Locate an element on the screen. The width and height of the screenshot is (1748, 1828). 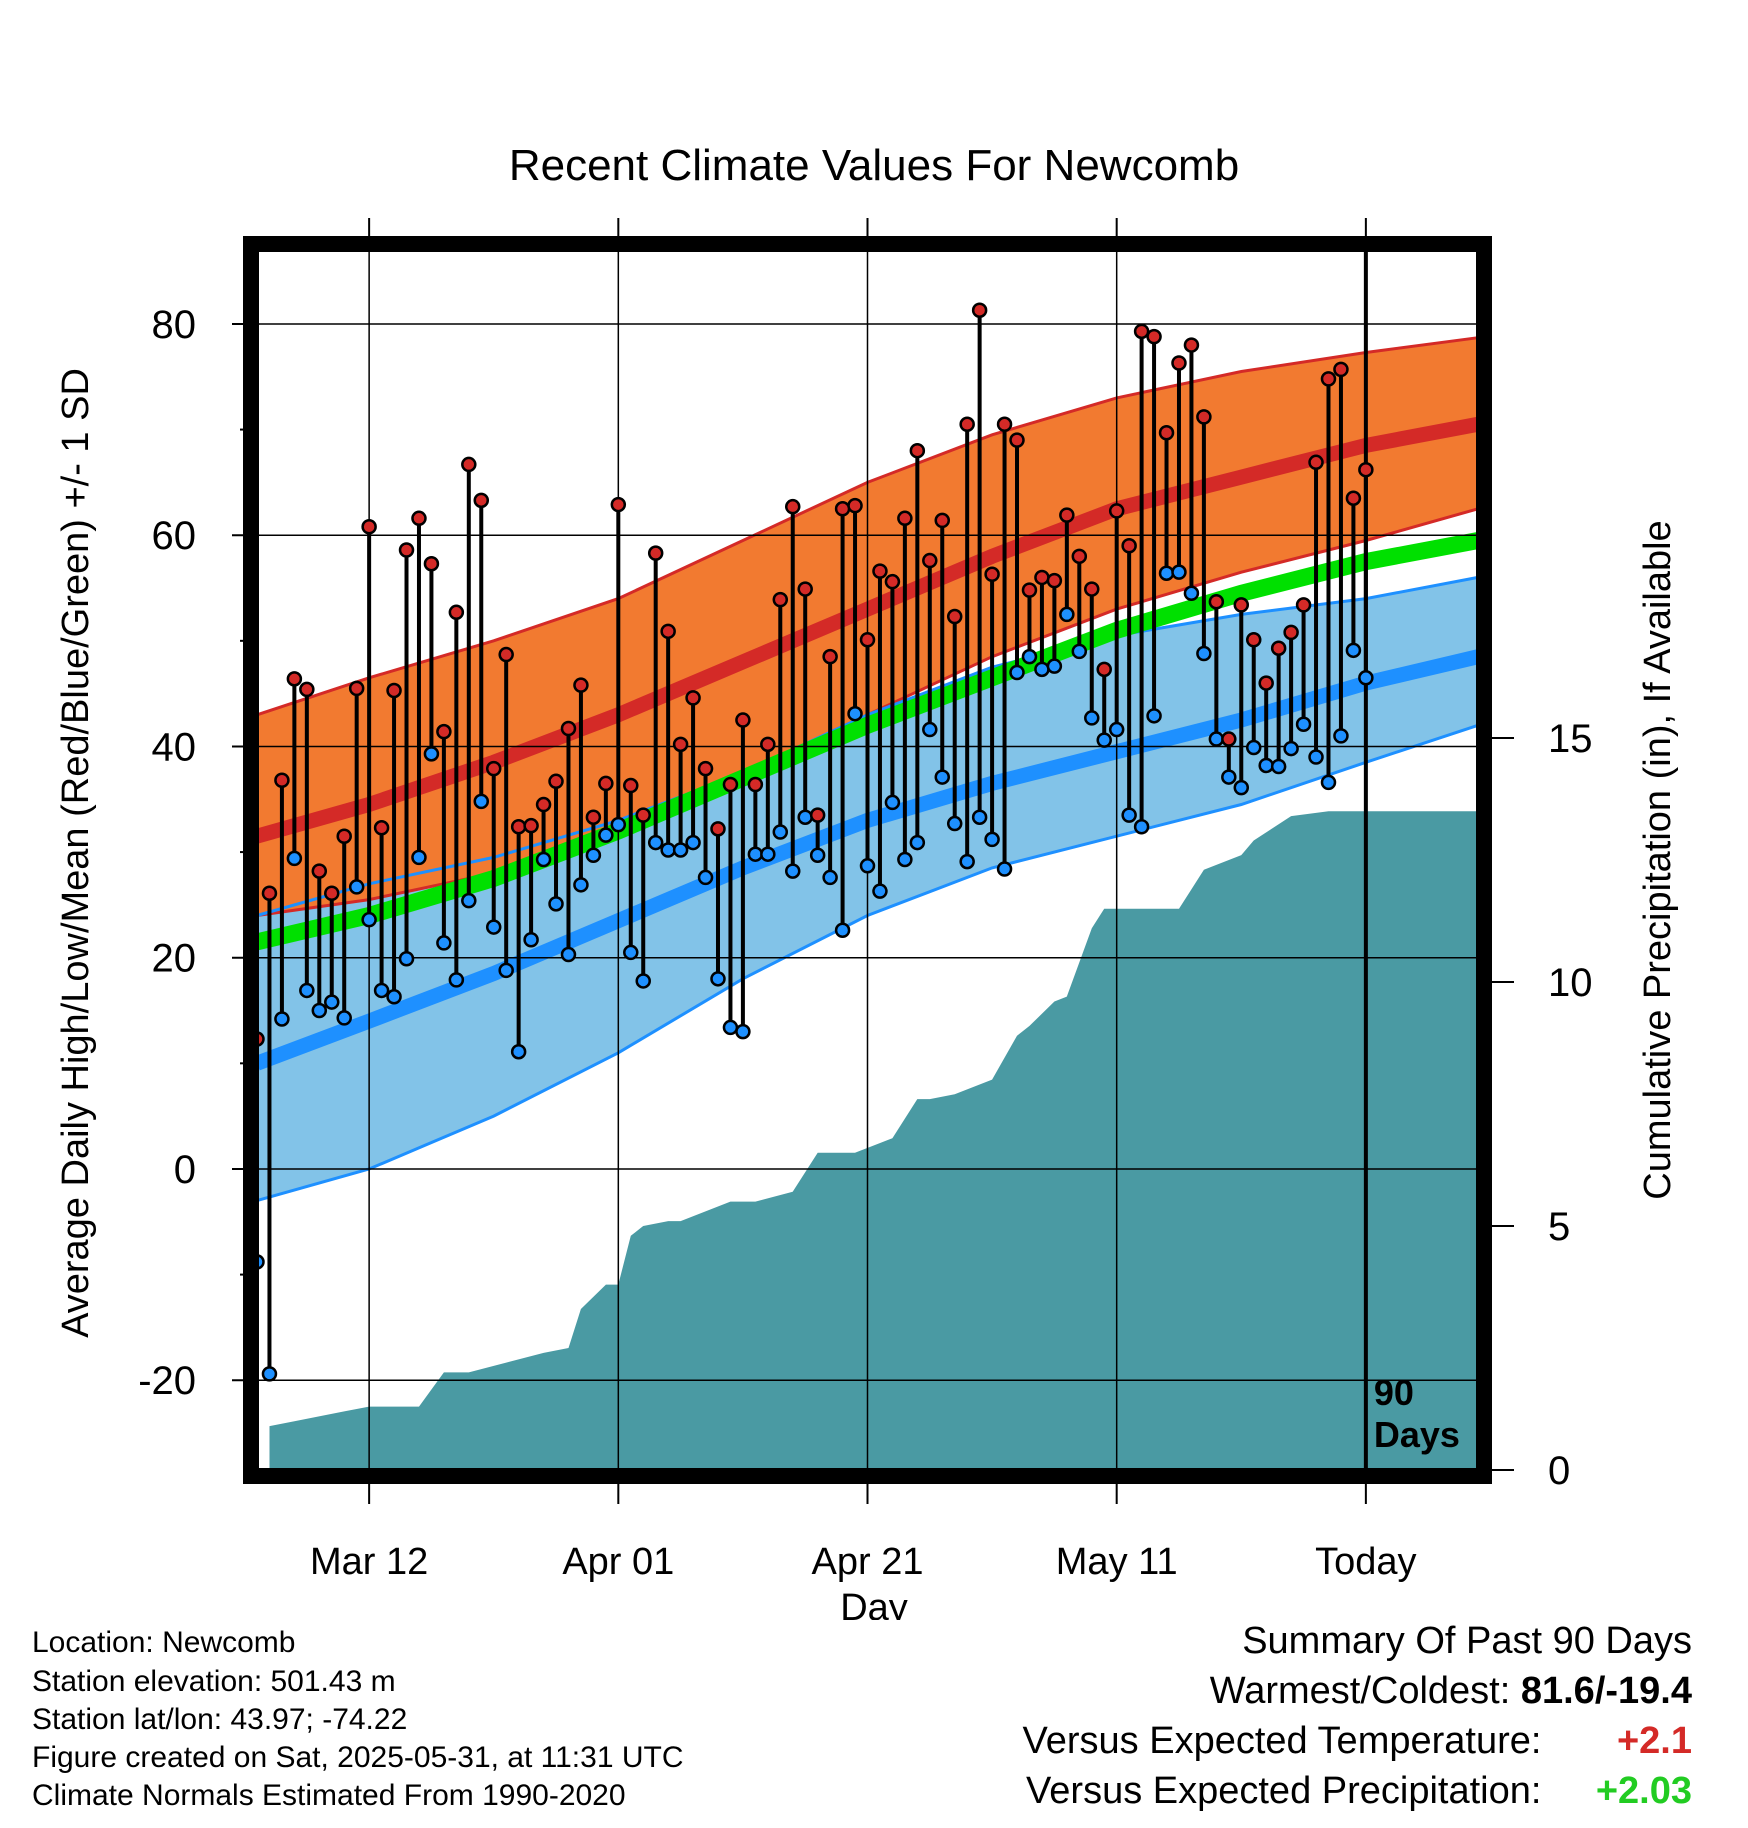
warm-cold-label: Warmest/Coldest: is located at coordinates (1360, 1691).